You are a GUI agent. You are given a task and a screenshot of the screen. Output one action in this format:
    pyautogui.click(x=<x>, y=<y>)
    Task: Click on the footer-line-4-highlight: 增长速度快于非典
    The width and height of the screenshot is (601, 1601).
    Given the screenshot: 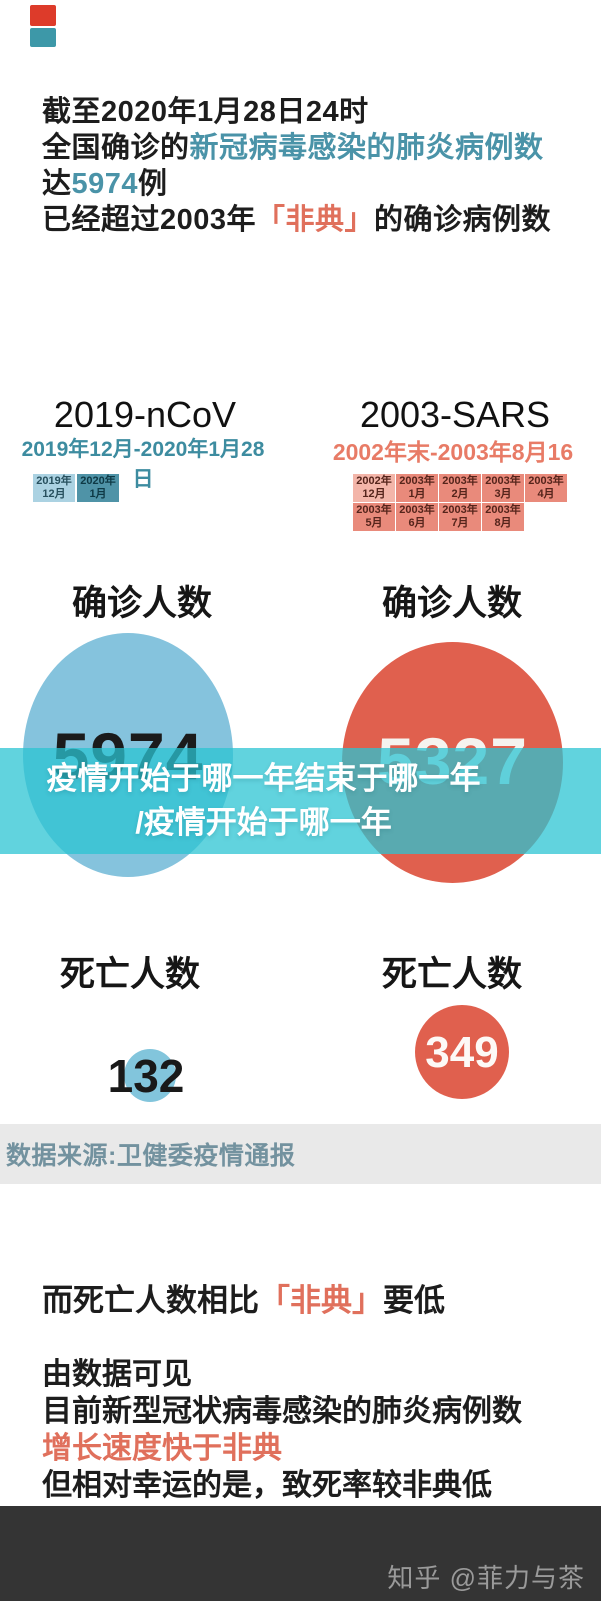 What is the action you would take?
    pyautogui.click(x=162, y=1448)
    